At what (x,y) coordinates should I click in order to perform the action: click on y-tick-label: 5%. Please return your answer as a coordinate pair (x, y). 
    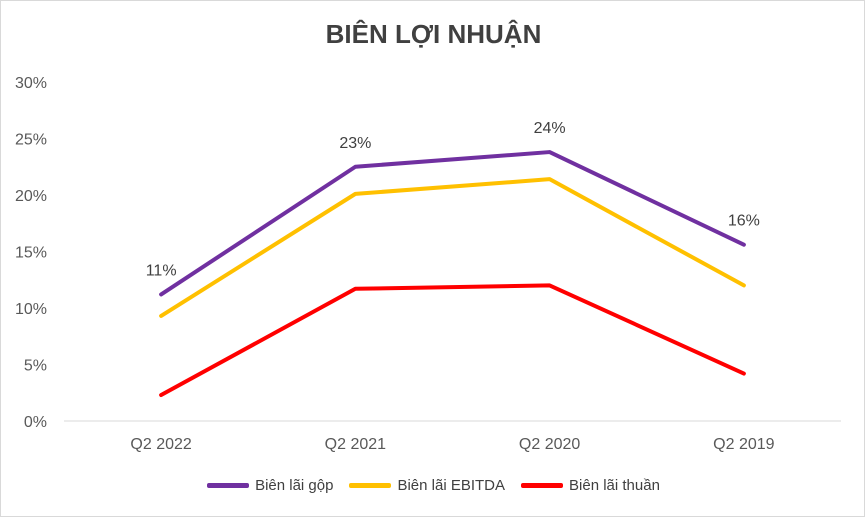
    Looking at the image, I should click on (35, 366).